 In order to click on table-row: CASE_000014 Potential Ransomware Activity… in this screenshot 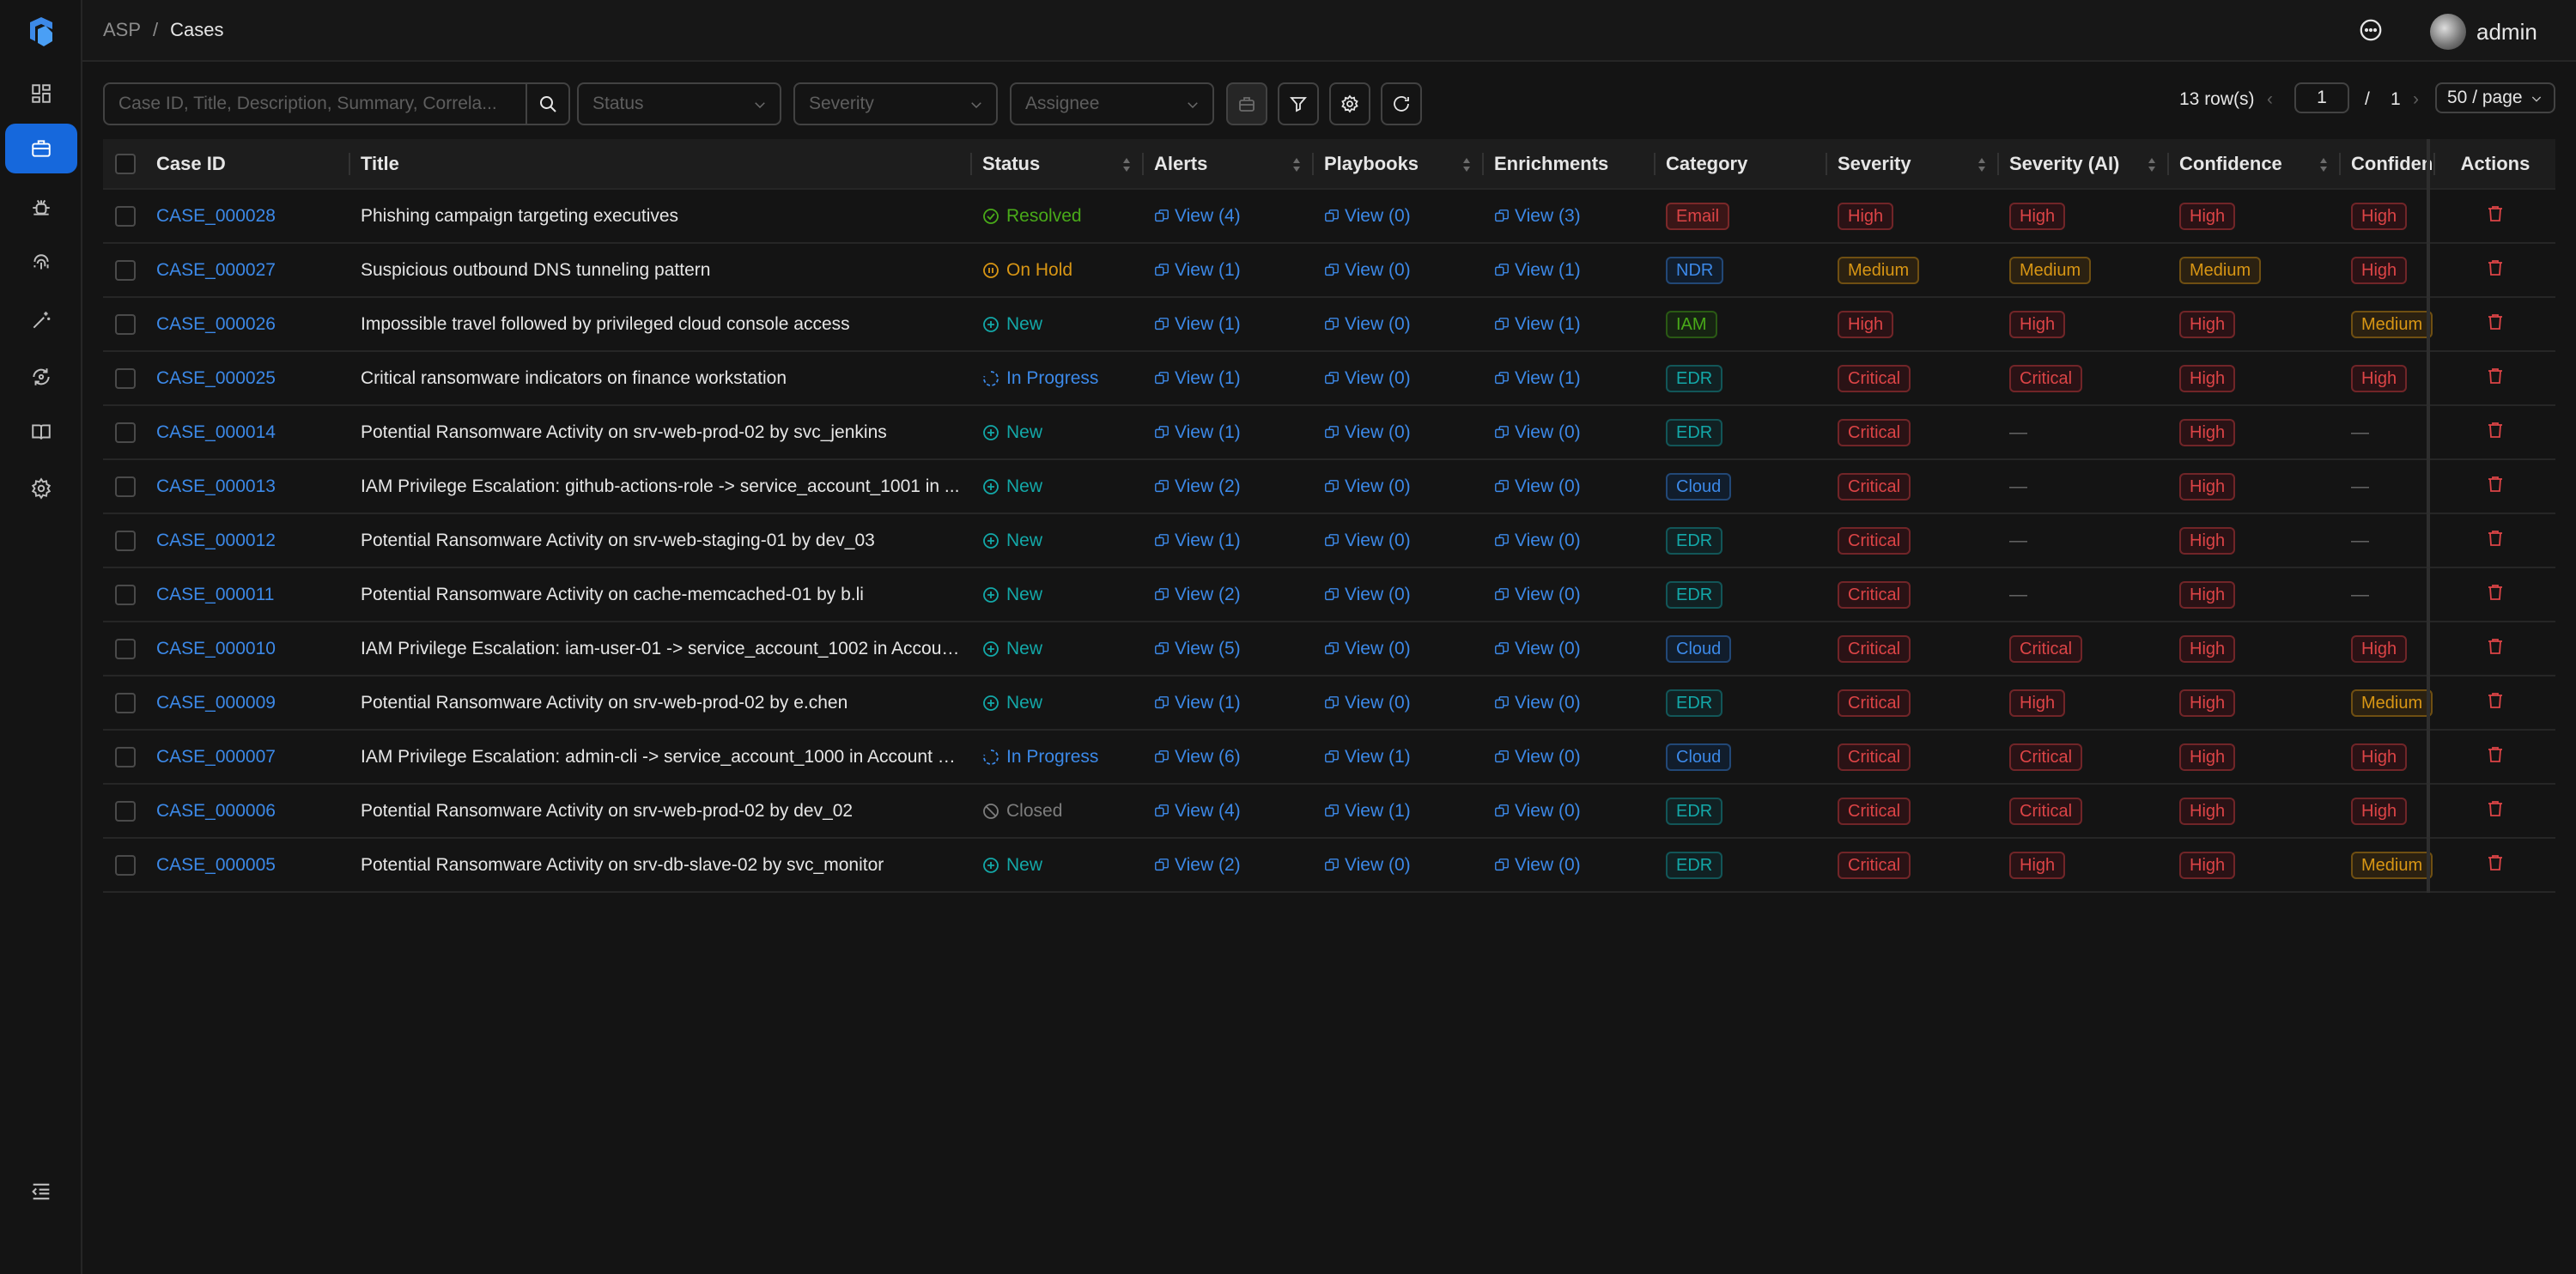, I will do `click(1329, 433)`.